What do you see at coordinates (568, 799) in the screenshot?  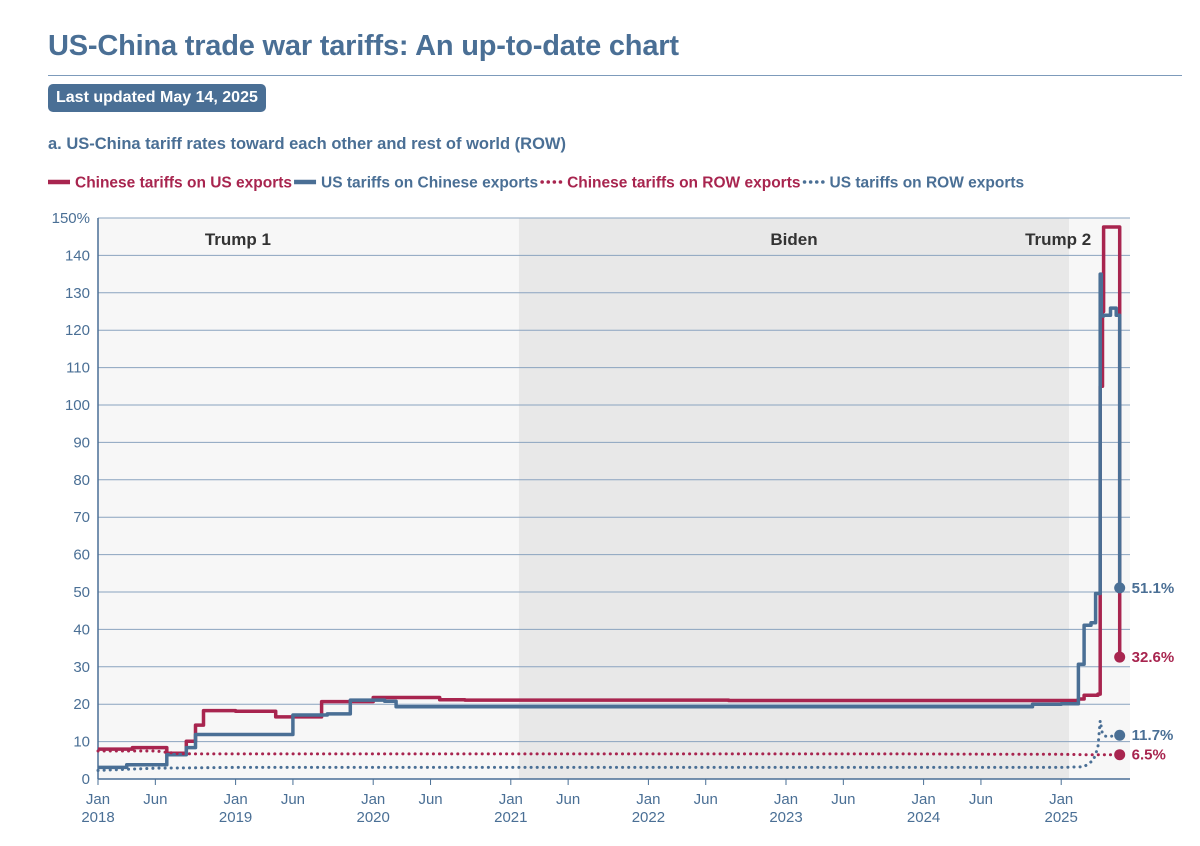 I see `x-tick-label-41: Jun` at bounding box center [568, 799].